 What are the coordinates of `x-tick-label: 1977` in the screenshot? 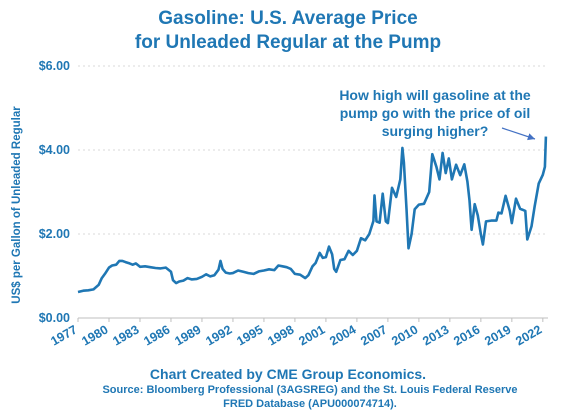 It's located at (63, 335).